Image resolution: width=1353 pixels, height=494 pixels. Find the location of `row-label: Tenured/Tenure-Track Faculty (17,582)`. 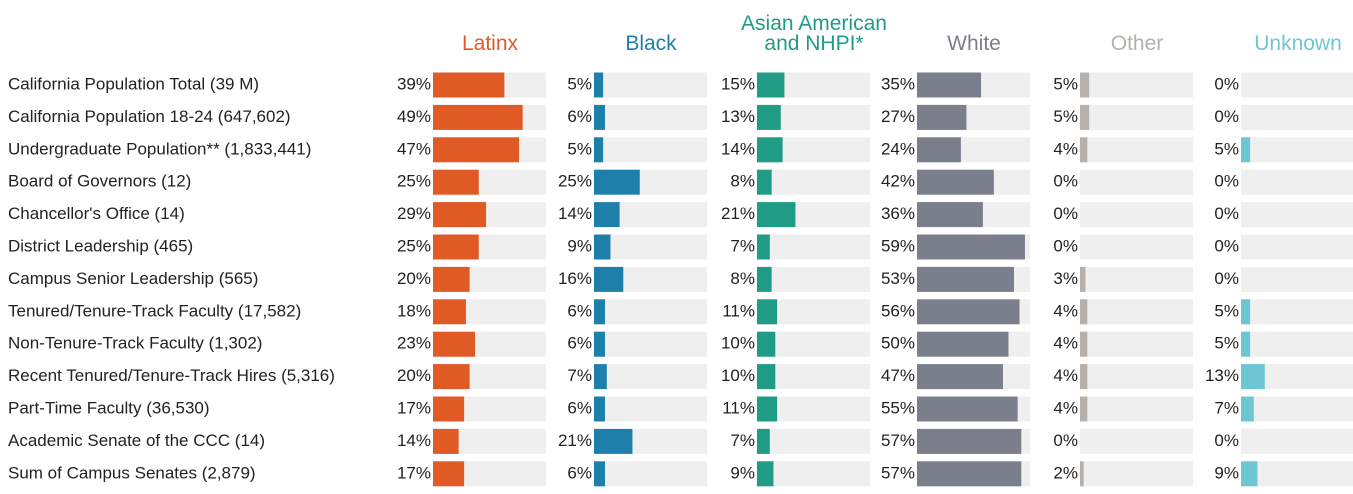

row-label: Tenured/Tenure-Track Faculty (17,582) is located at coordinates (154, 310).